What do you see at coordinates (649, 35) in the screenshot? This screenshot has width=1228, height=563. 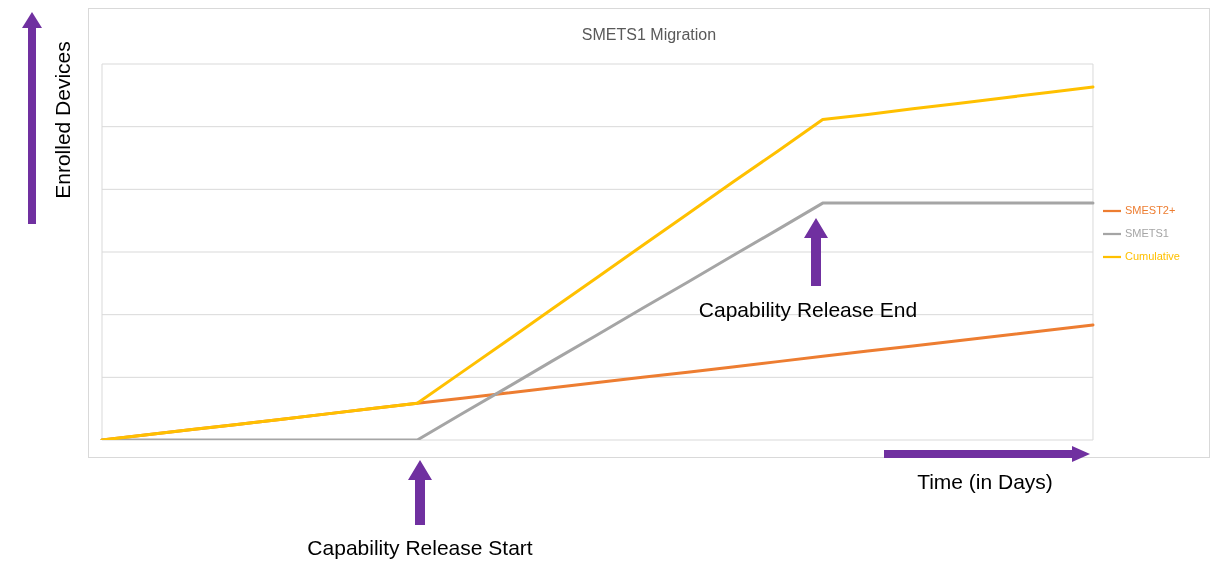 I see `chart-title: SMETS1 Migration` at bounding box center [649, 35].